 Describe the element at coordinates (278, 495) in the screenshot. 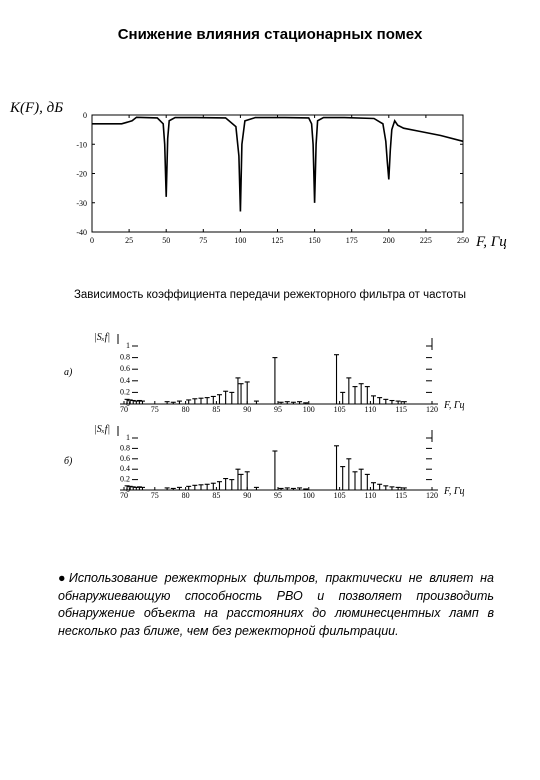

I see `chart3-xtick-label: 95` at that location.